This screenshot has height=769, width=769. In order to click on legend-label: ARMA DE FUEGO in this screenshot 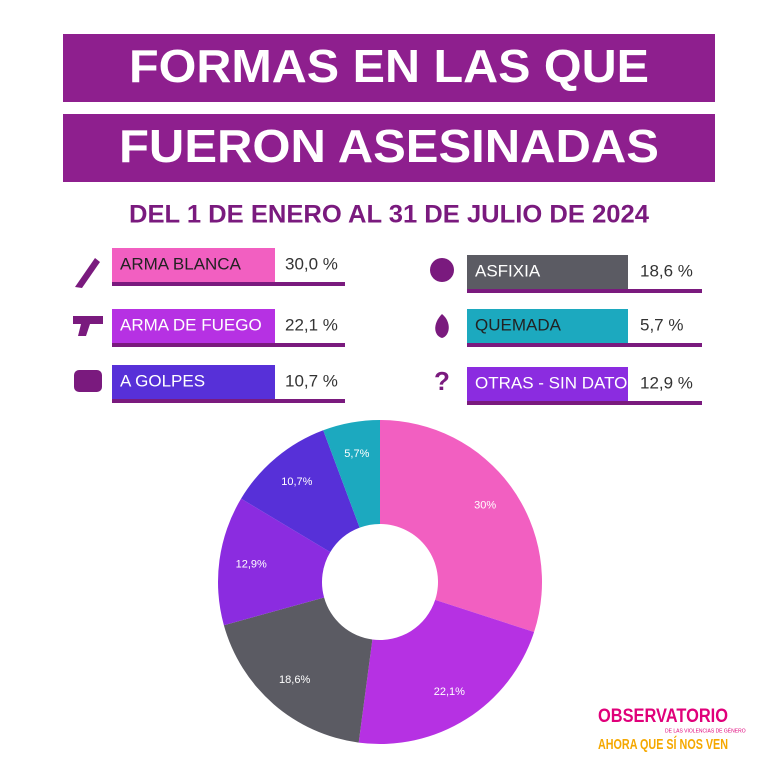, I will do `click(191, 324)`.